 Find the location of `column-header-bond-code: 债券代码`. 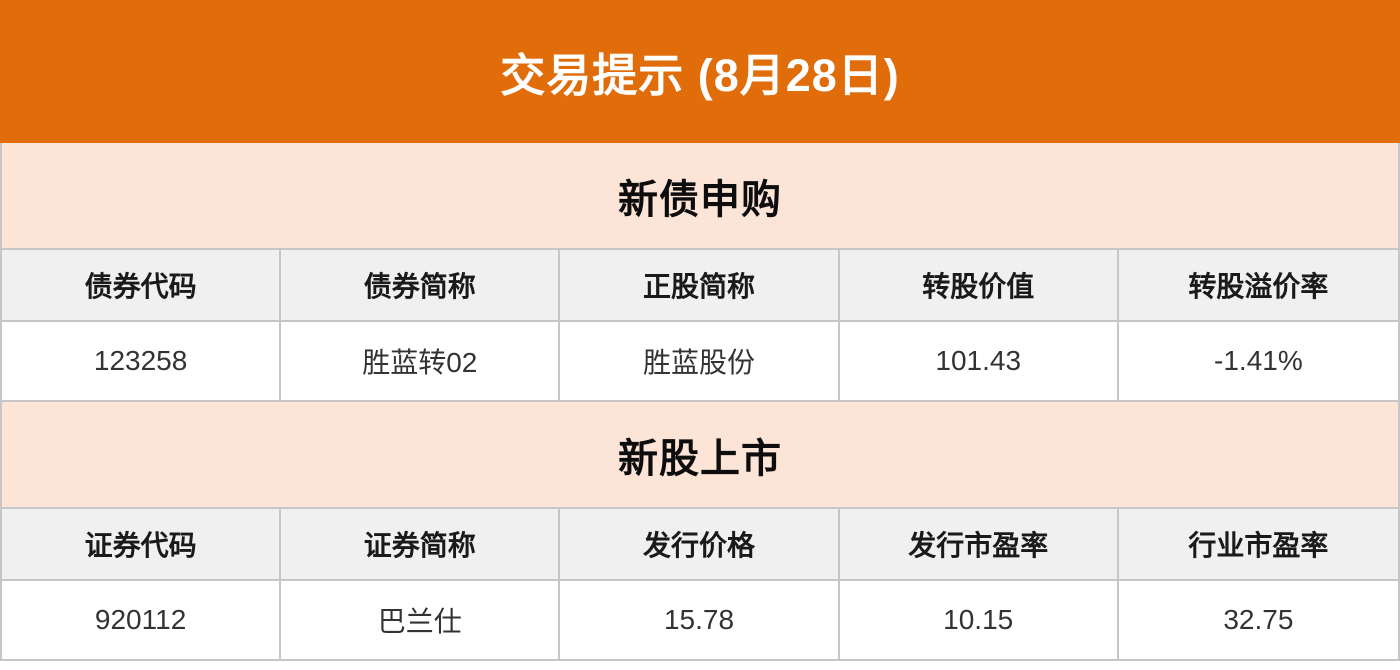

column-header-bond-code: 债券代码 is located at coordinates (142, 286).